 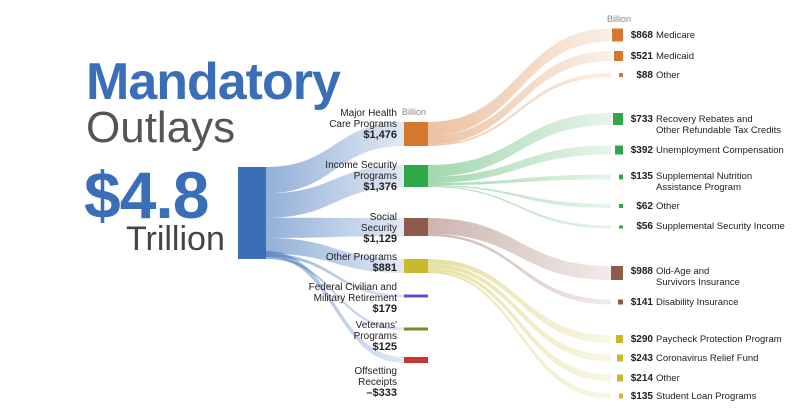 I want to click on category-amount: –$333, so click(x=381, y=393).